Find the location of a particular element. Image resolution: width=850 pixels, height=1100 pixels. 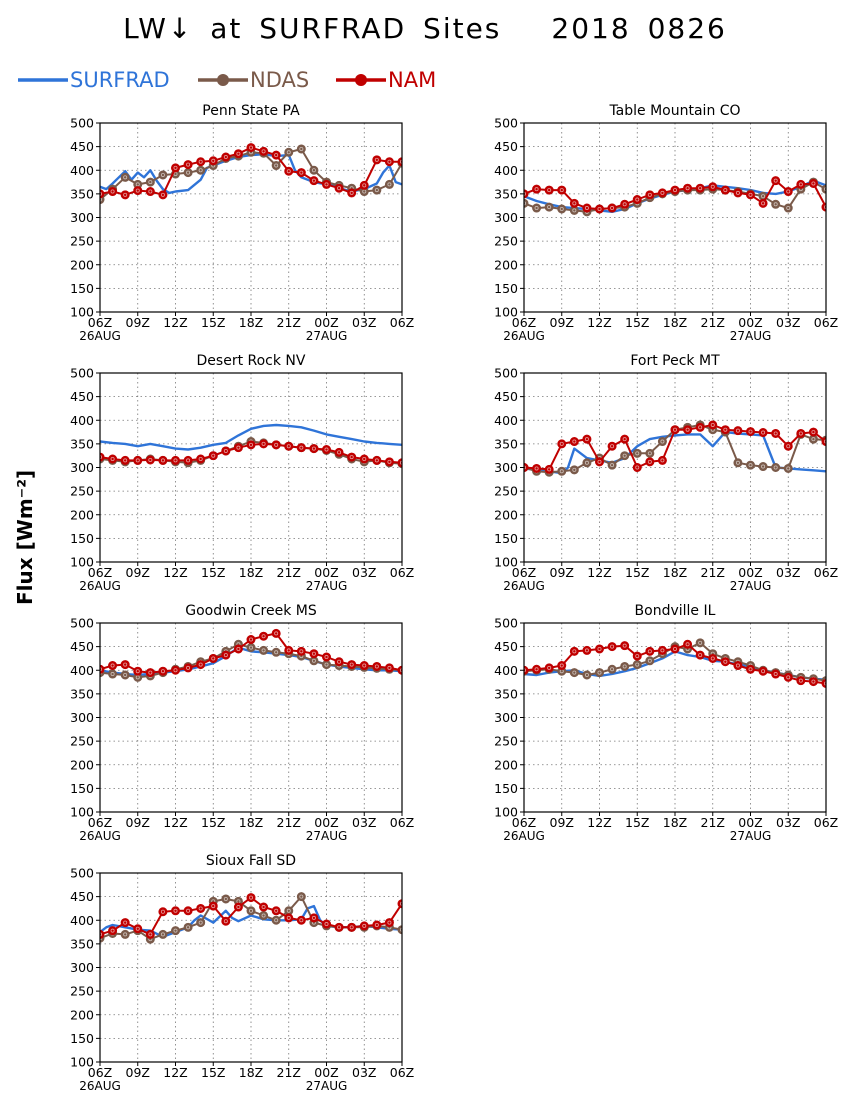

panel-title: Bondville IL is located at coordinates (675, 611).